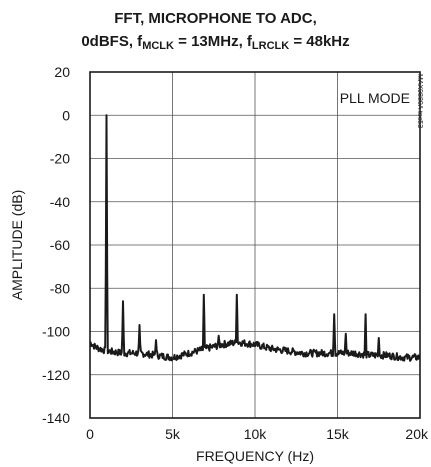  Describe the element at coordinates (56, 418) in the screenshot. I see `y-tick-label: -140` at that location.